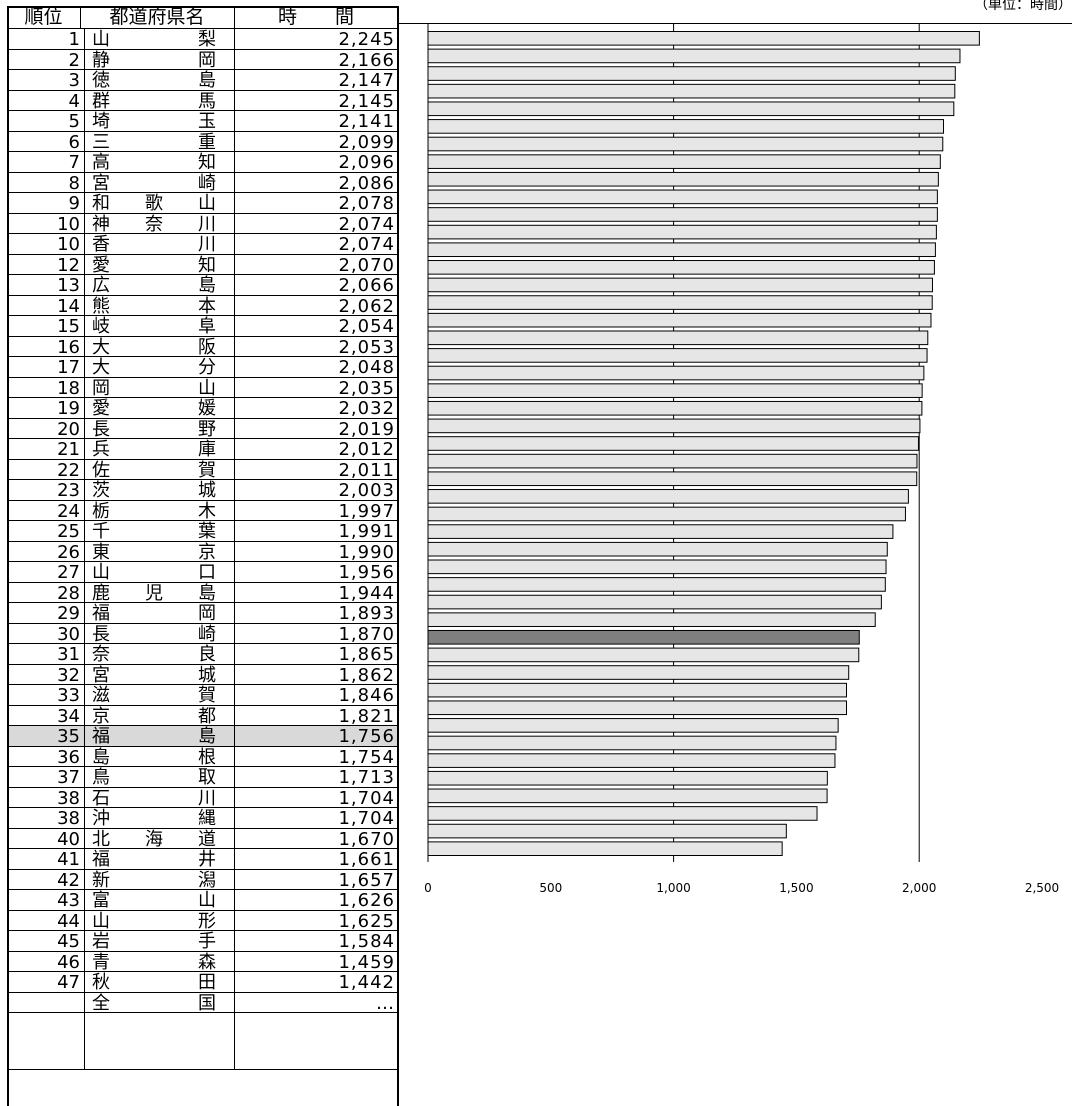 The width and height of the screenshot is (1072, 1106). Describe the element at coordinates (101, 265) in the screenshot. I see `prefecture-char: 愛` at that location.